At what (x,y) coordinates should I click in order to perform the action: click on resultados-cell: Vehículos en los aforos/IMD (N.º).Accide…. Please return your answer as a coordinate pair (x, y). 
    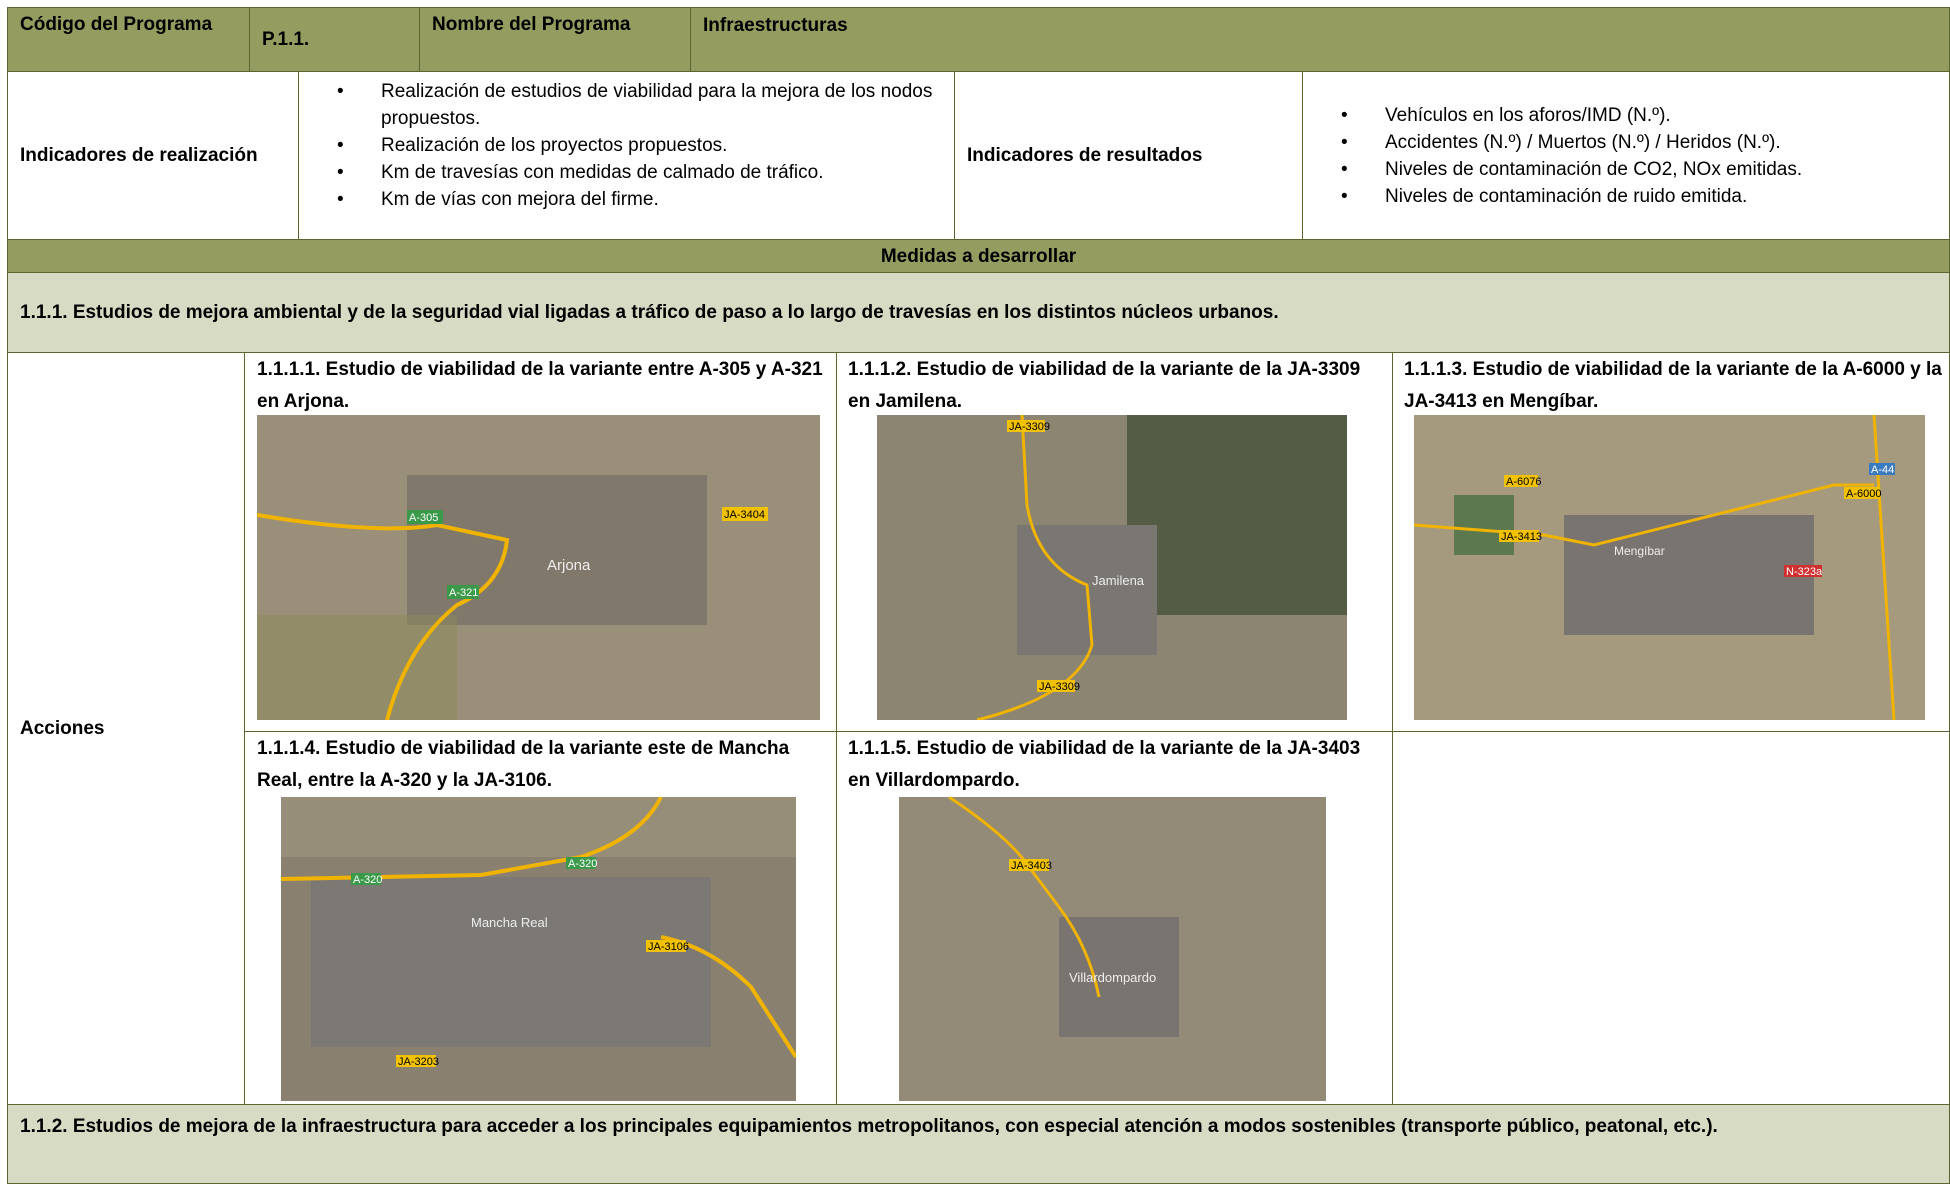
    Looking at the image, I should click on (1626, 155).